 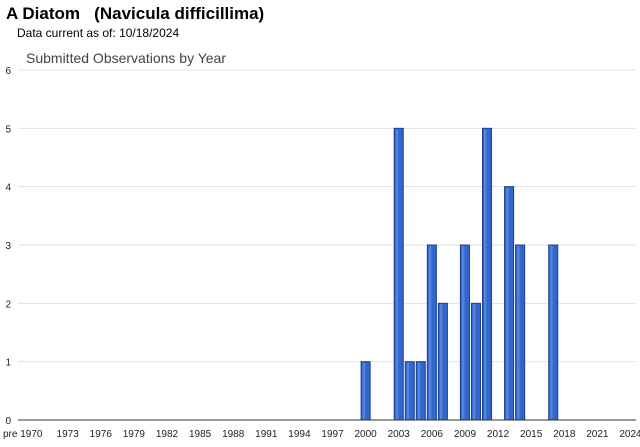 I want to click on bar-2004, so click(x=409, y=391).